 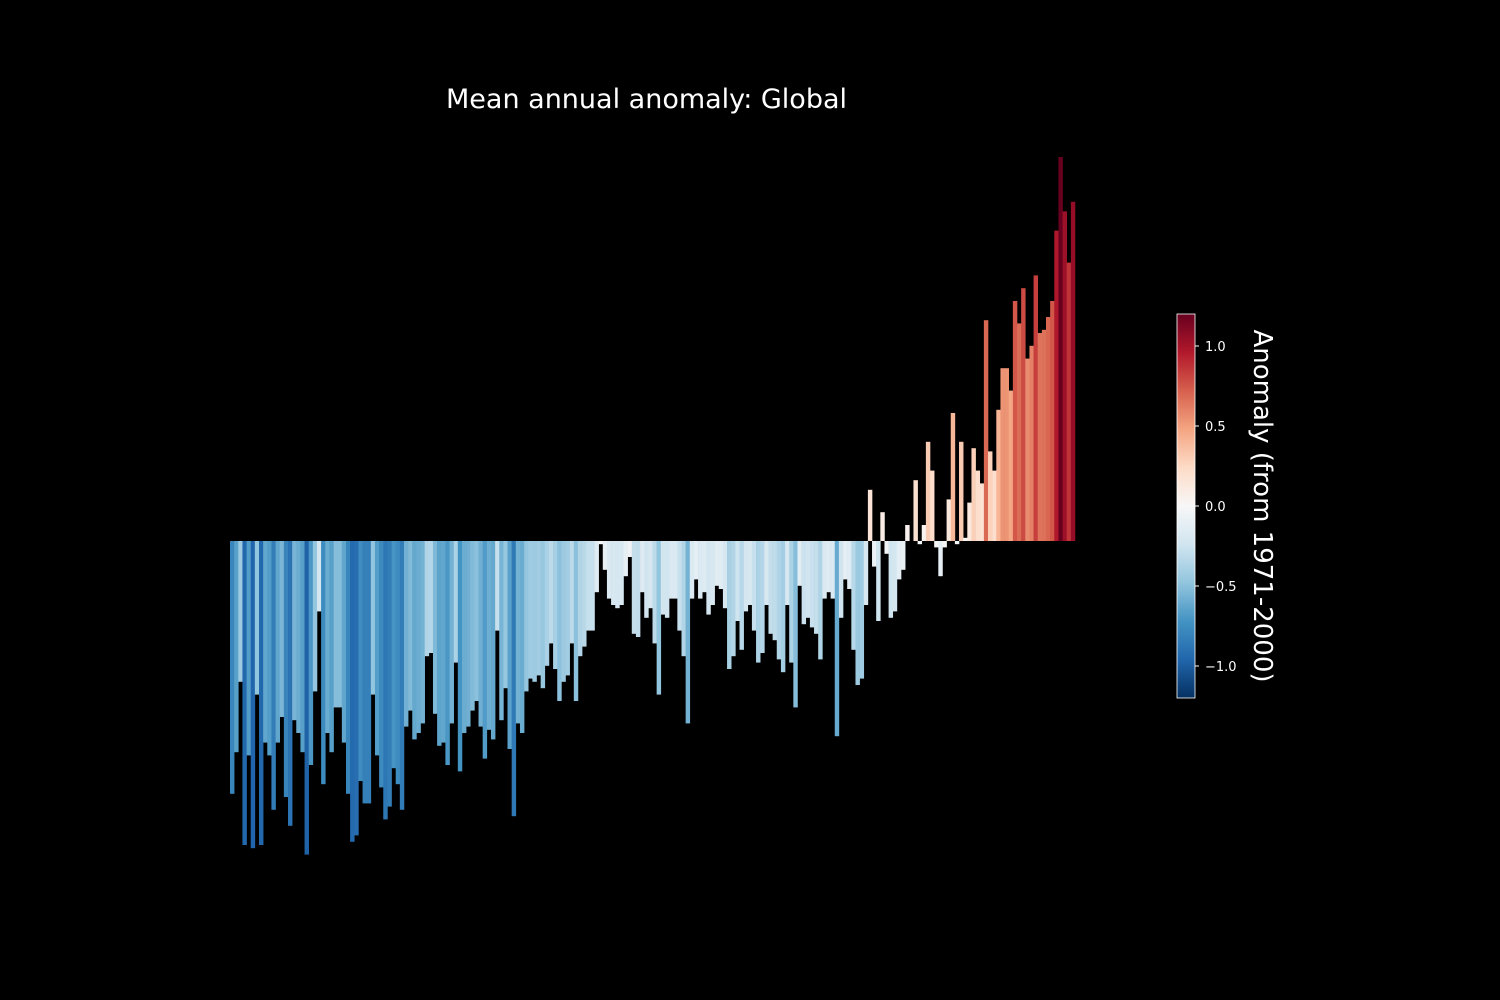 I want to click on colorbar-tick-label: 0.5, so click(x=1215, y=427).